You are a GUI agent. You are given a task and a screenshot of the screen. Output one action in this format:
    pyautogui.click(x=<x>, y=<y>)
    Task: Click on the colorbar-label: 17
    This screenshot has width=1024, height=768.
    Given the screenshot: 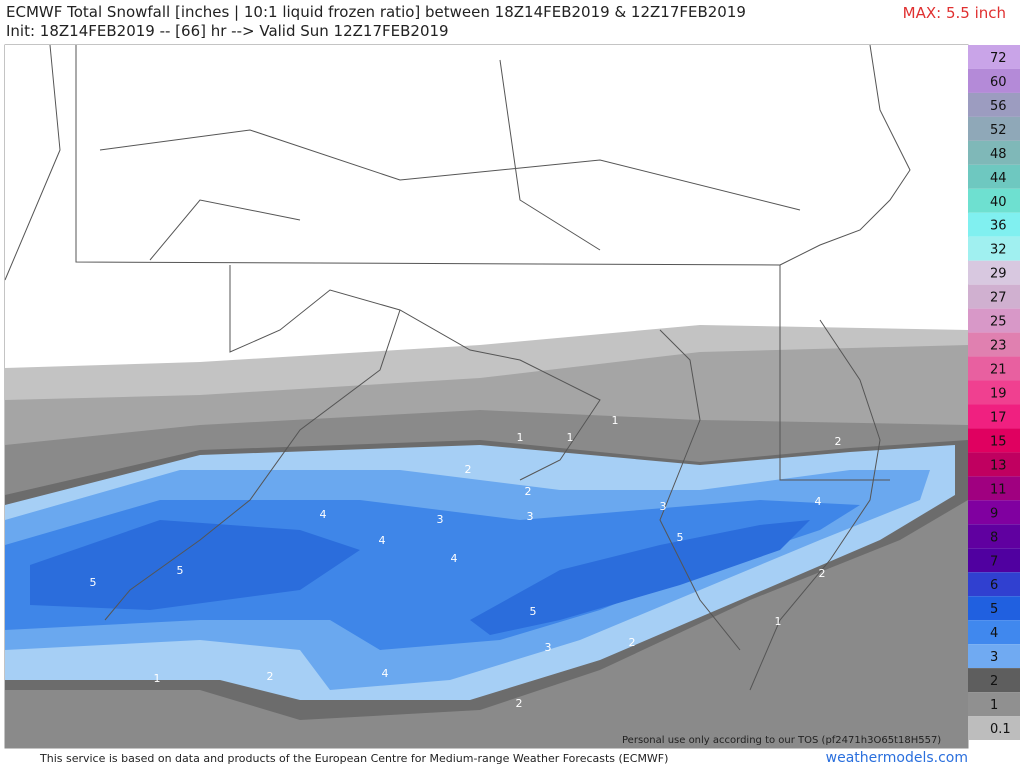 What is the action you would take?
    pyautogui.click(x=998, y=417)
    